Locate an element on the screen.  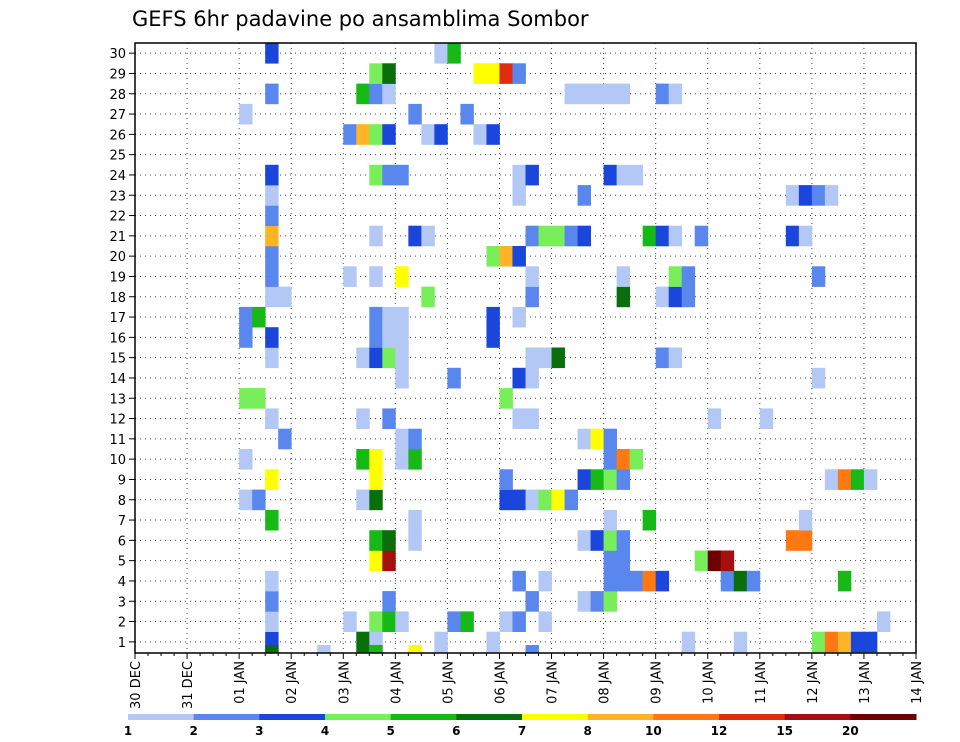
y-tick-label: 17 is located at coordinates (117, 318).